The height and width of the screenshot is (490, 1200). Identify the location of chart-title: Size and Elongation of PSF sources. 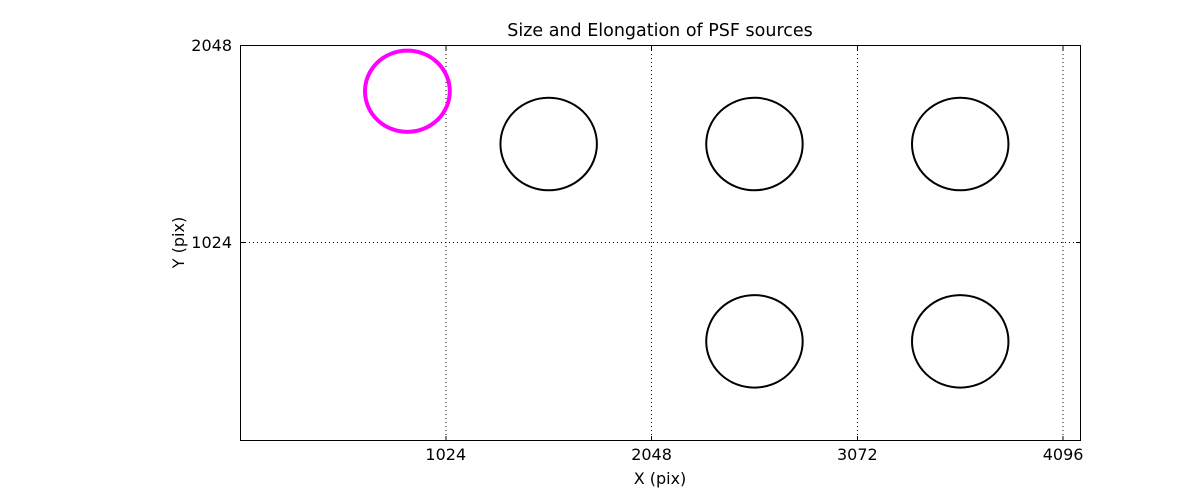
(660, 31).